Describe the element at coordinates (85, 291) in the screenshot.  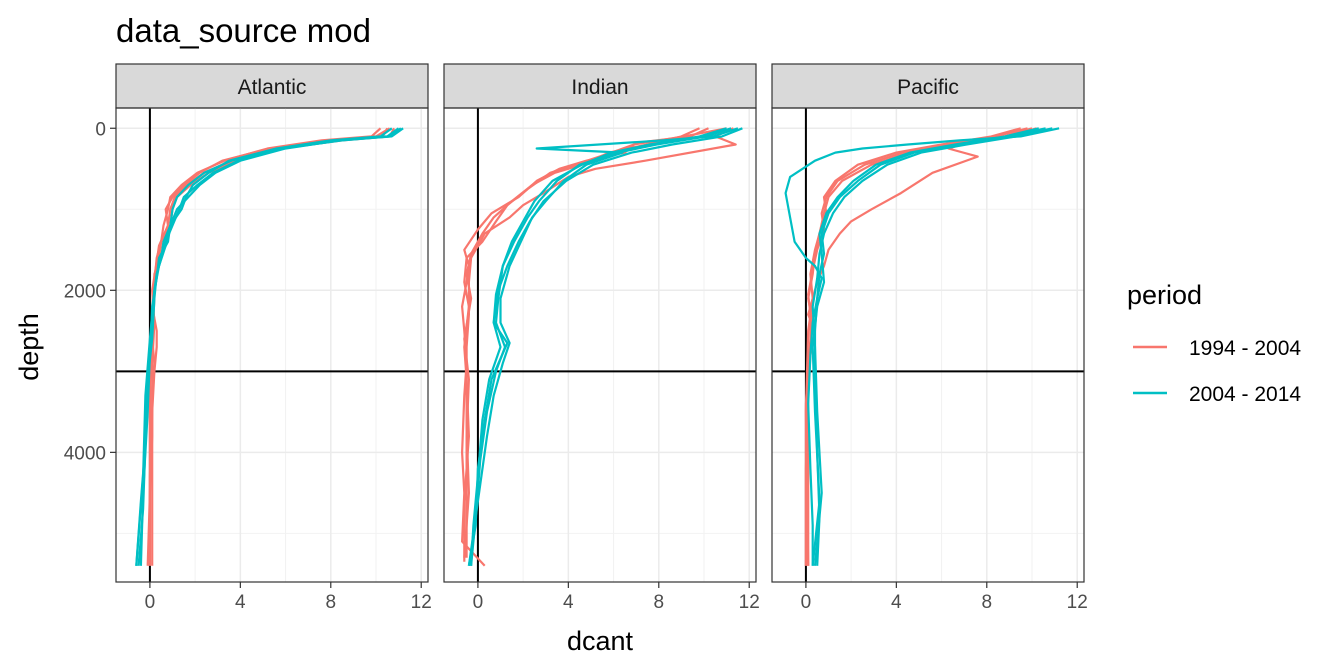
I see `y-tick-label: 2000` at that location.